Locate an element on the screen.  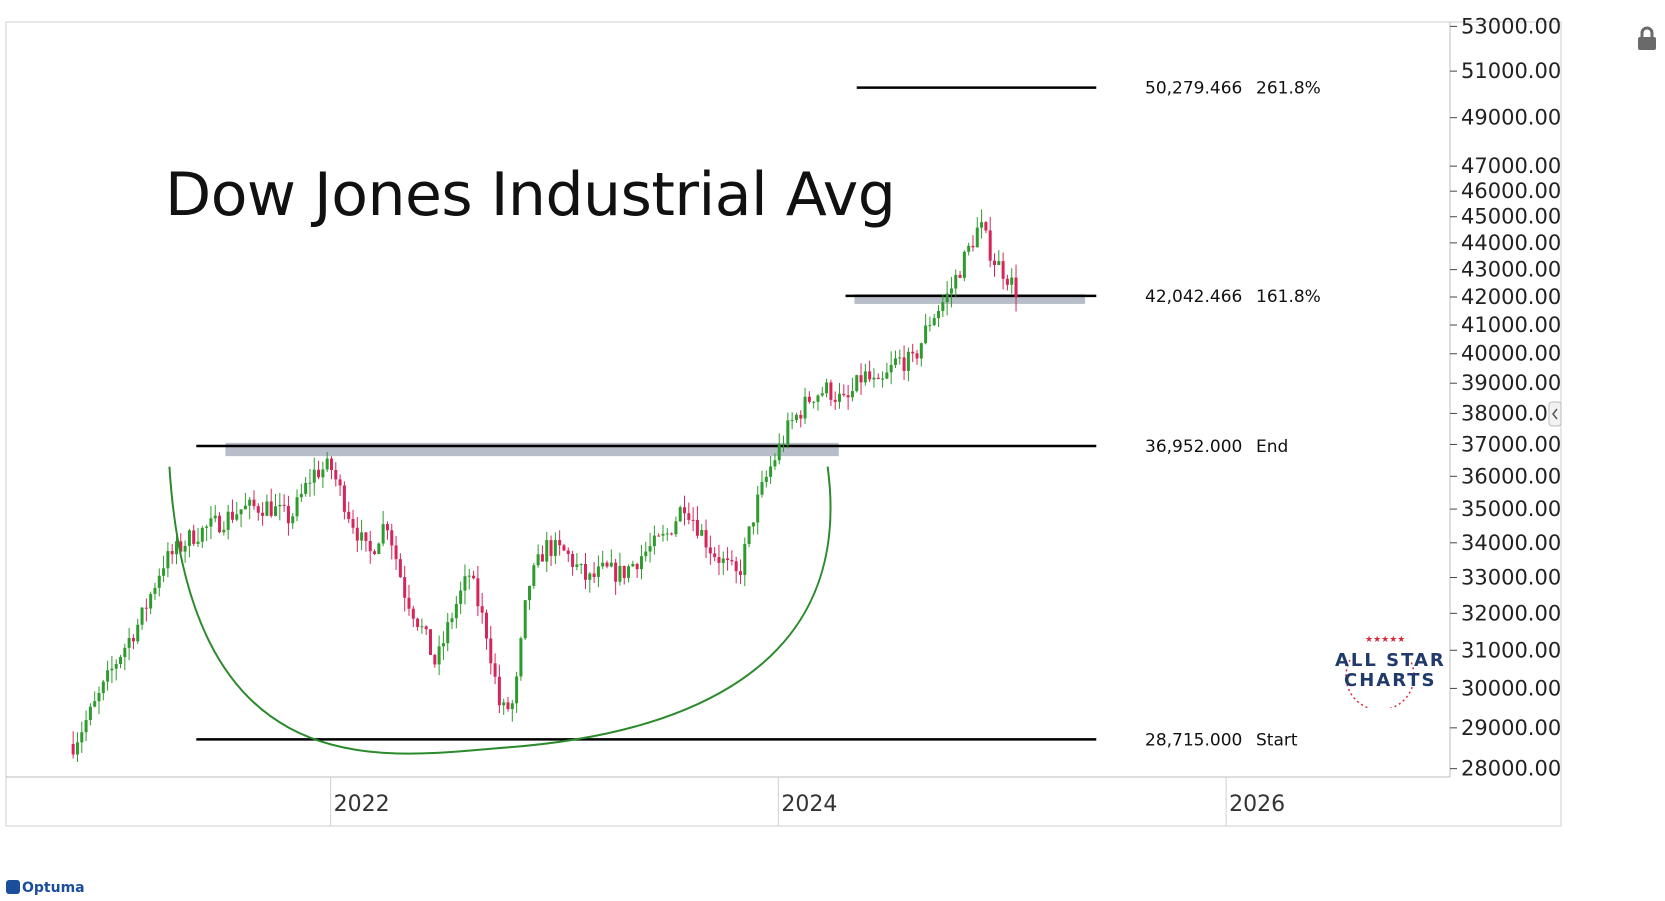
y-tick-label: 46000.00 is located at coordinates (1511, 191).